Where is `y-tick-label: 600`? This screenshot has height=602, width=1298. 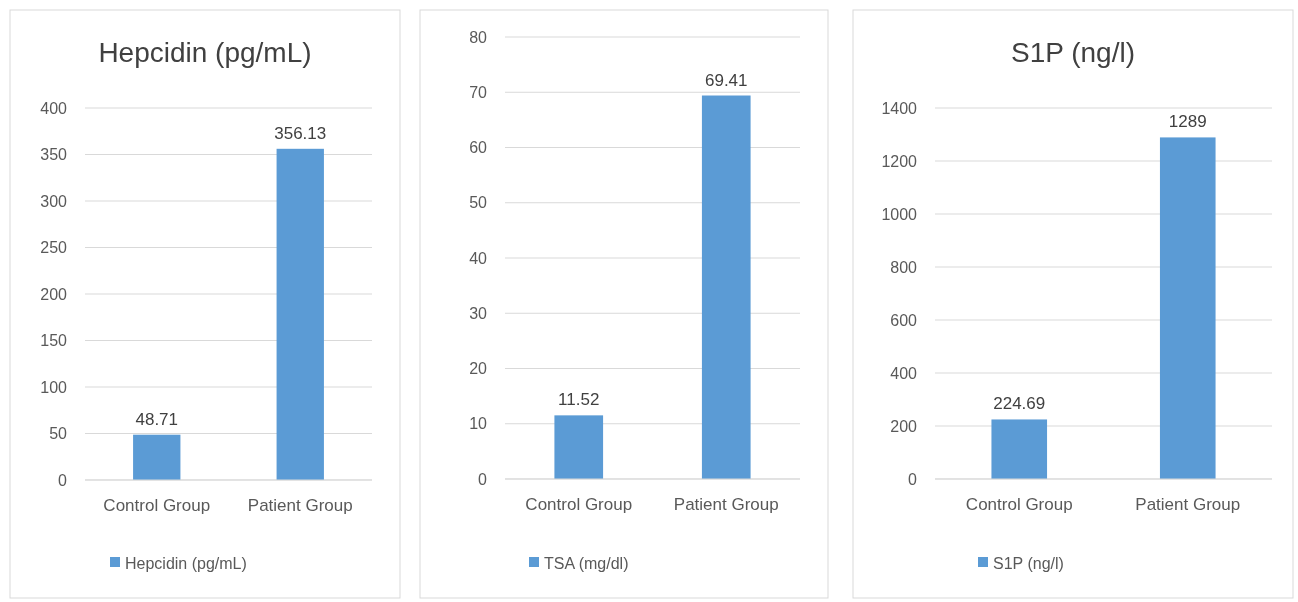 y-tick-label: 600 is located at coordinates (904, 320).